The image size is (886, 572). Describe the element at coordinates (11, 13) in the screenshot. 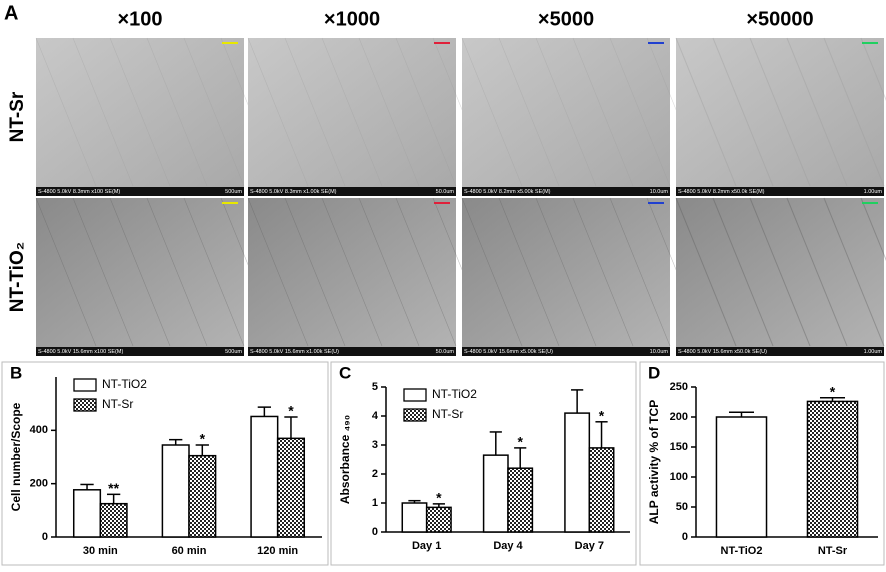

I see `panel-label: A` at that location.